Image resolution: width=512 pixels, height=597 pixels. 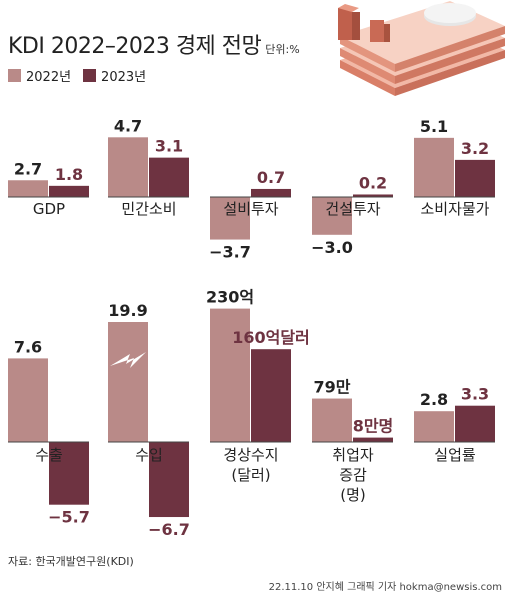 What do you see at coordinates (353, 495) in the screenshot?
I see `category-label: (명)` at bounding box center [353, 495].